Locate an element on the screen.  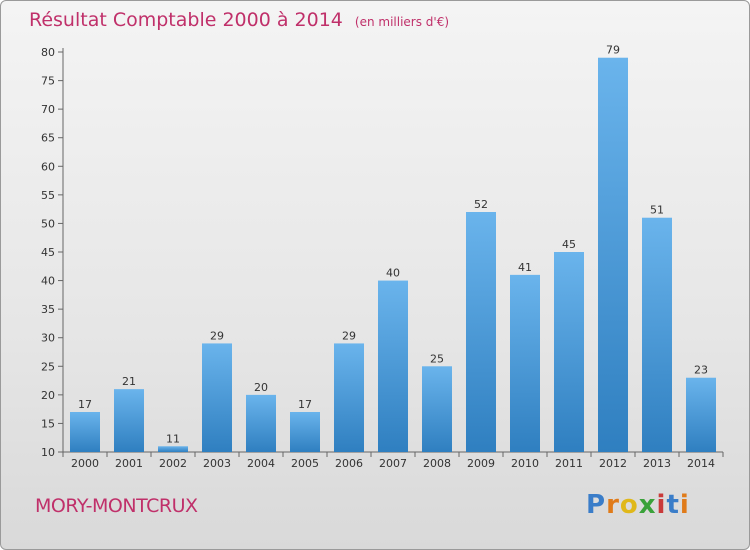
x-tick-label: 2000 is located at coordinates (85, 463).